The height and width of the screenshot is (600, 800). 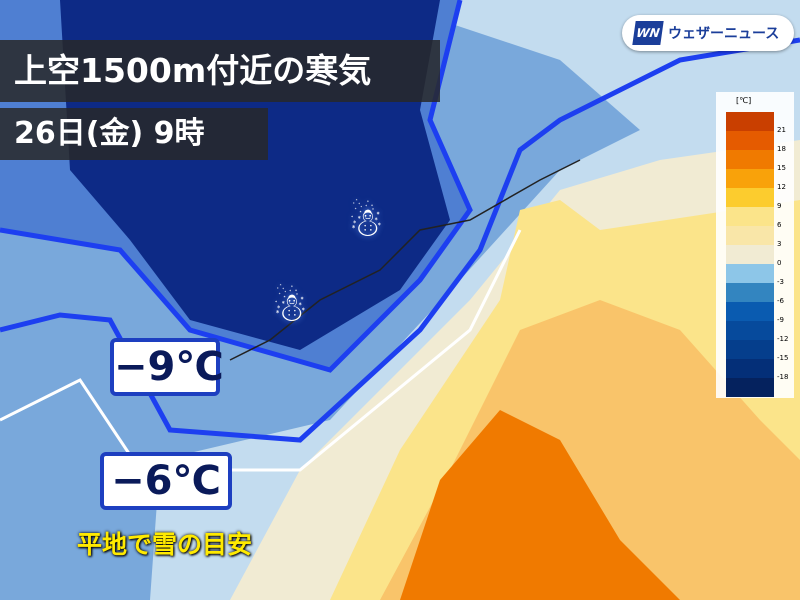 I want to click on minus9-label: −9℃, so click(x=167, y=367).